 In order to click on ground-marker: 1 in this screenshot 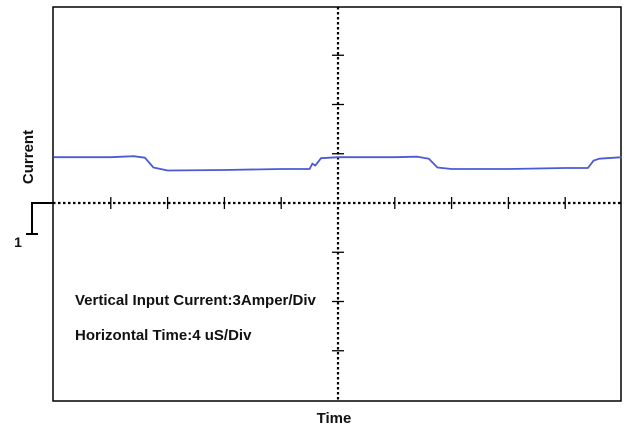, I will do `click(33, 226)`.